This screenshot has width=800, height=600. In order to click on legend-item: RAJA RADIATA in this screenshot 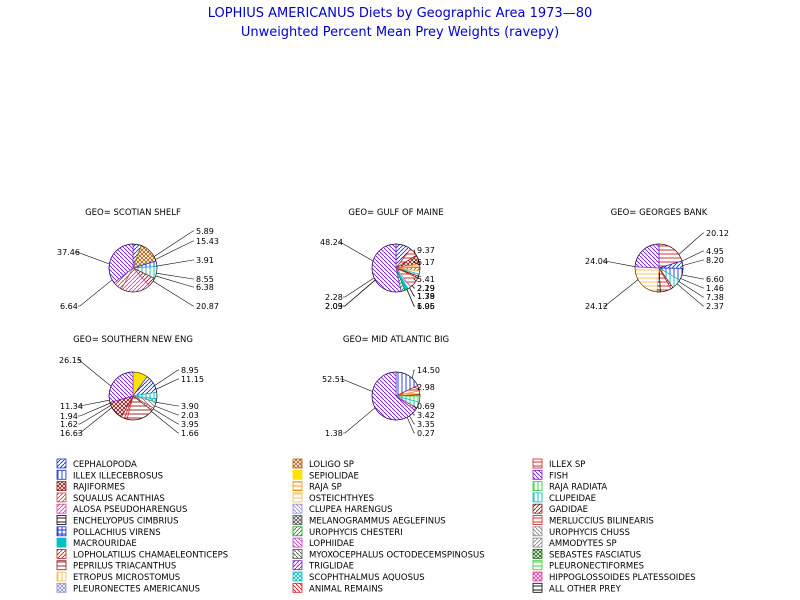, I will do `click(569, 487)`.